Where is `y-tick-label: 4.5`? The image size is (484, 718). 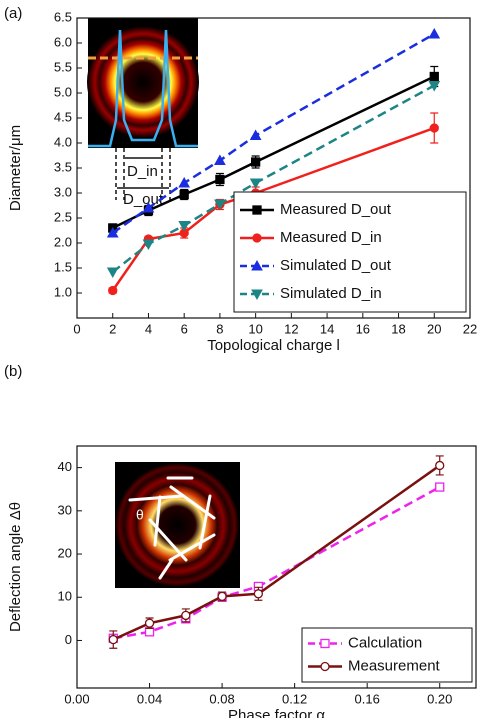
y-tick-label: 4.5 is located at coordinates (63, 116).